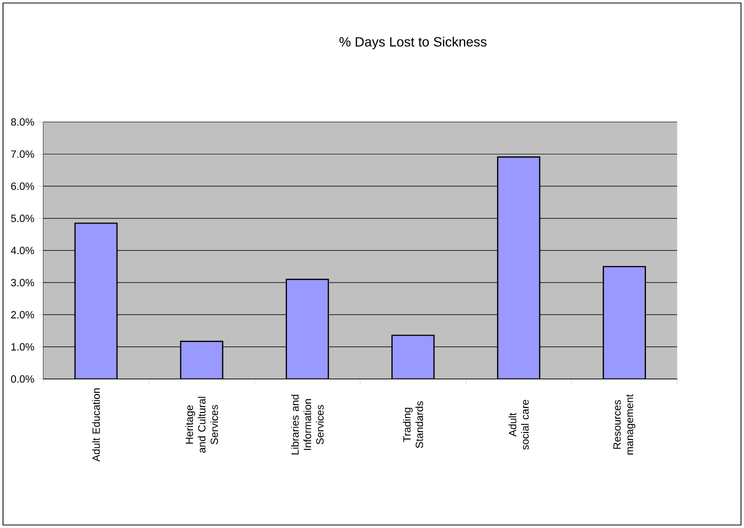 The height and width of the screenshot is (528, 744). Describe the element at coordinates (307, 424) in the screenshot. I see `x-tick-label: Libraries and Information Services` at that location.